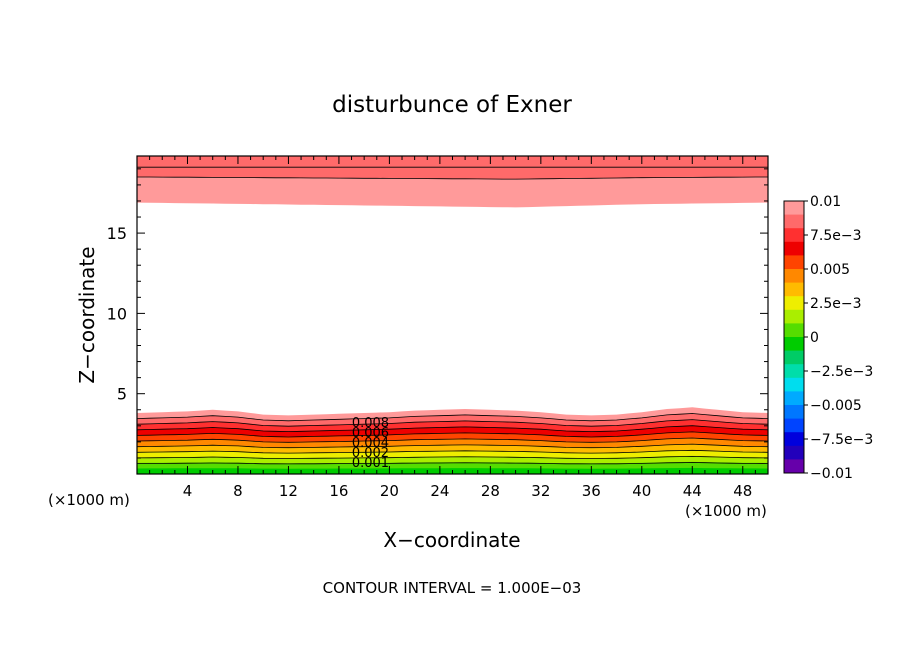 The height and width of the screenshot is (654, 904). I want to click on x-axis-label: X−coordinate, so click(451, 540).